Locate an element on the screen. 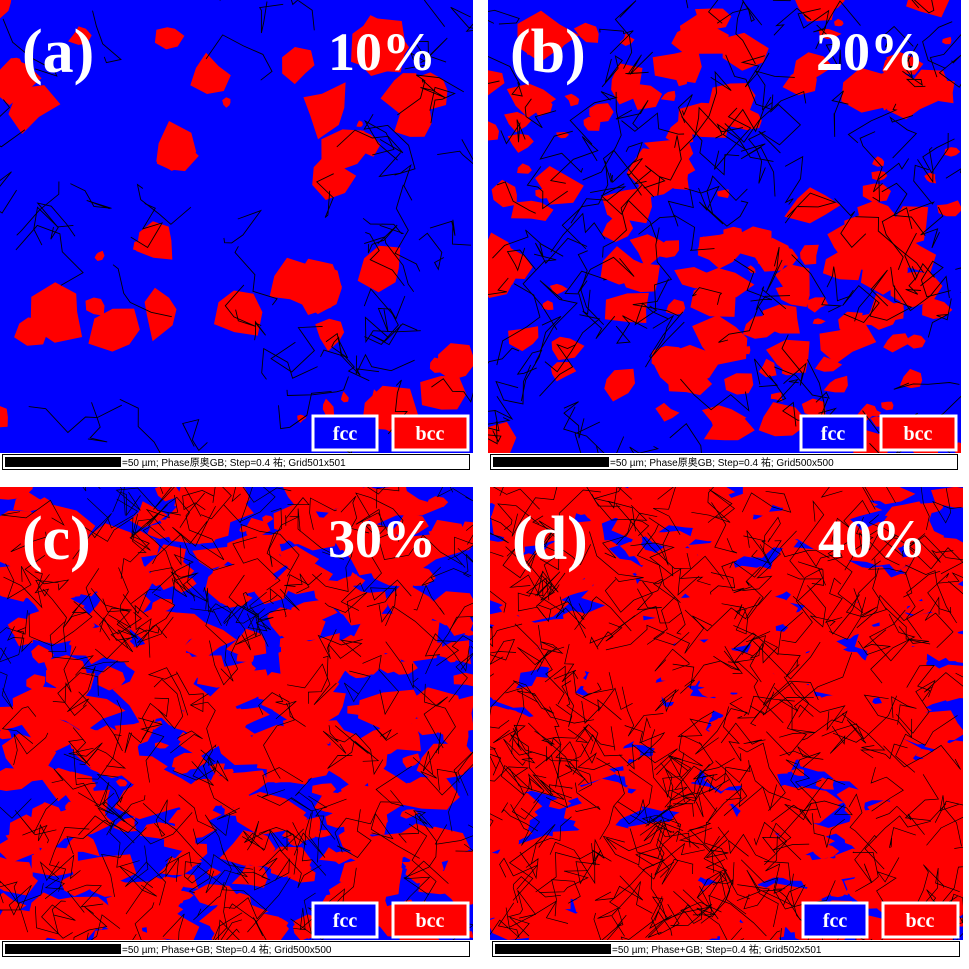 This screenshot has width=969, height=969. panel-label: (d) is located at coordinates (550, 539).